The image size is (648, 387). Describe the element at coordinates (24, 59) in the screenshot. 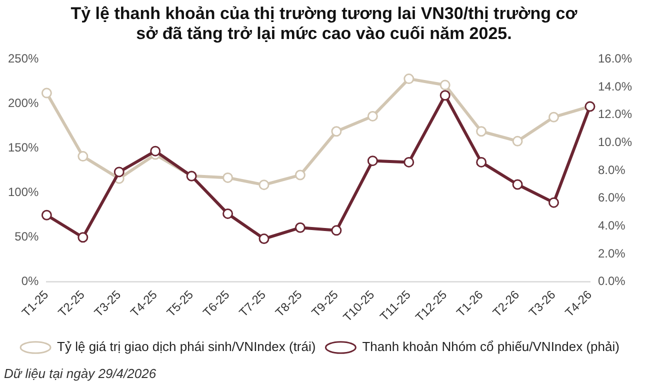

I see `y-tick-label: 250%` at that location.